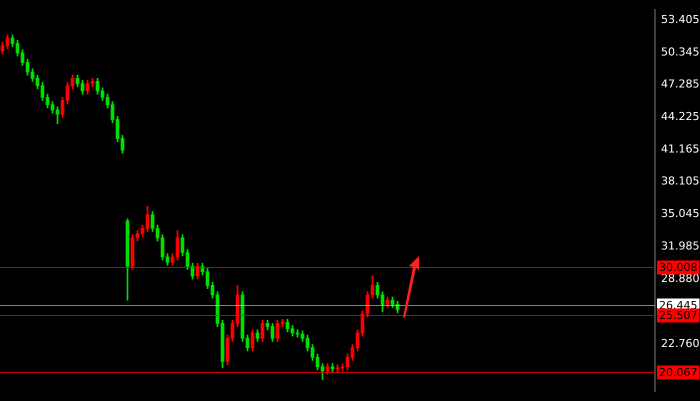 This screenshot has height=401, width=700. I want to click on y-tick-label: 35.045, so click(680, 213).